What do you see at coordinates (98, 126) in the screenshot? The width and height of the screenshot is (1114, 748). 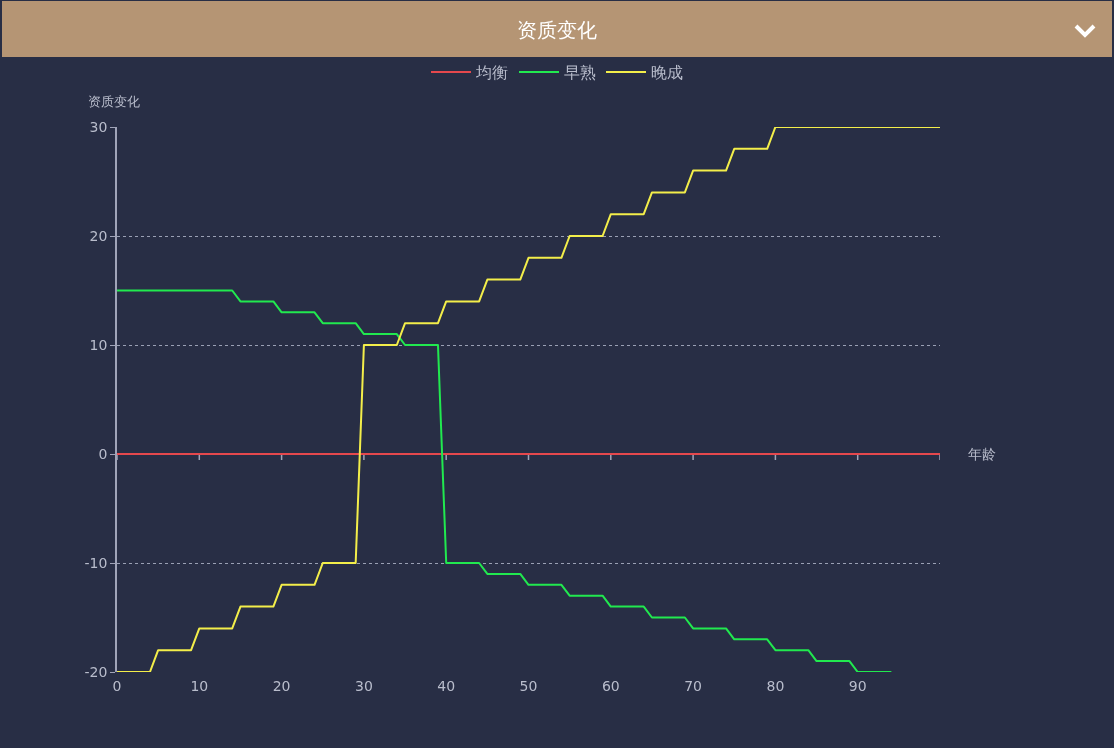 I see `y-tick-label: 30` at bounding box center [98, 126].